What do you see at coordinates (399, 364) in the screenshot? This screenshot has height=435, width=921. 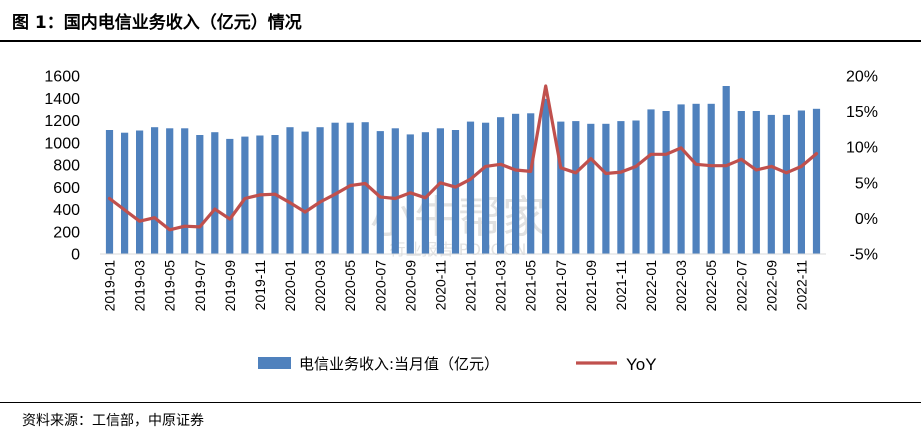 I see `legend-bar-label: 电信业务收入:当月值（亿元）` at bounding box center [399, 364].